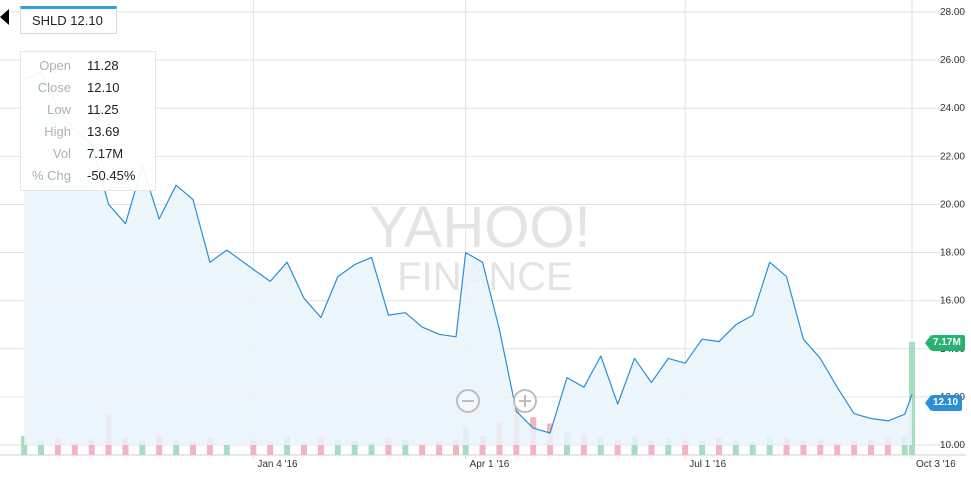 Image resolution: width=971 pixels, height=477 pixels. Describe the element at coordinates (59, 109) in the screenshot. I see `ohlc-key: Low` at that location.